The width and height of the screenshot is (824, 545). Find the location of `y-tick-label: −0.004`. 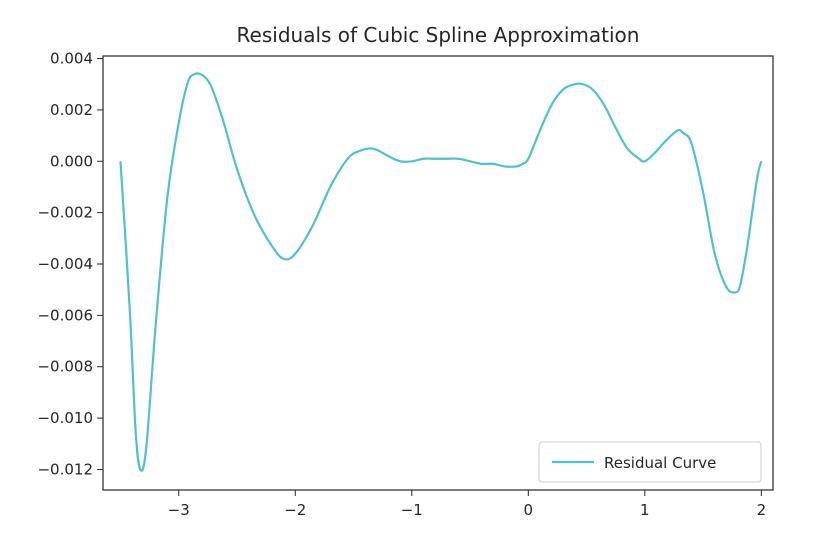

y-tick-label: −0.004 is located at coordinates (65, 264).